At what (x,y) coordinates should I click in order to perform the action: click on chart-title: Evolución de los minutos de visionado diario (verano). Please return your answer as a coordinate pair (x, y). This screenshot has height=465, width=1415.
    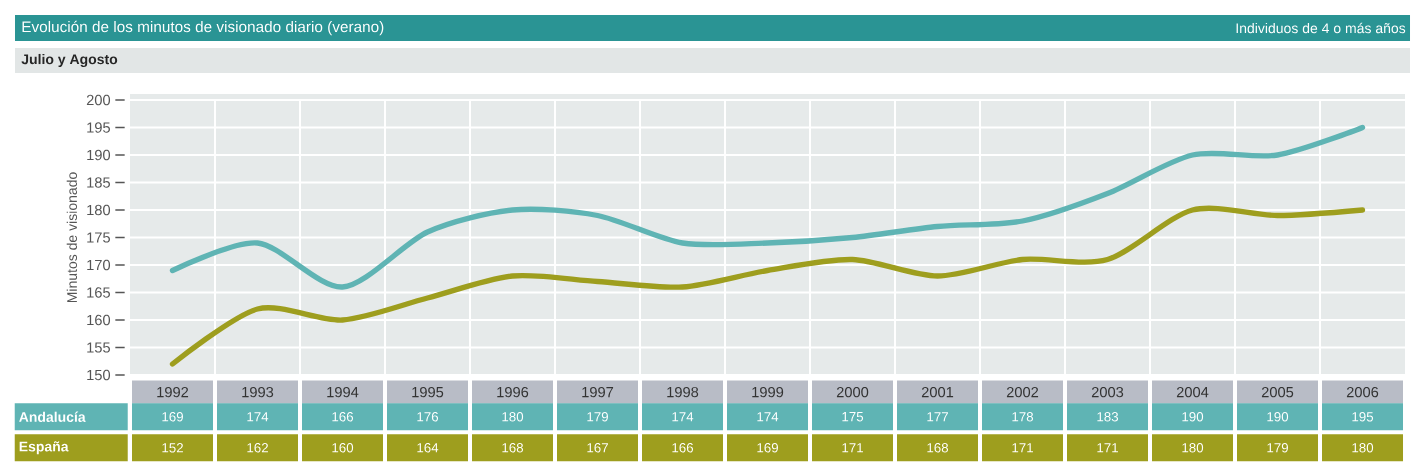
    Looking at the image, I should click on (203, 28).